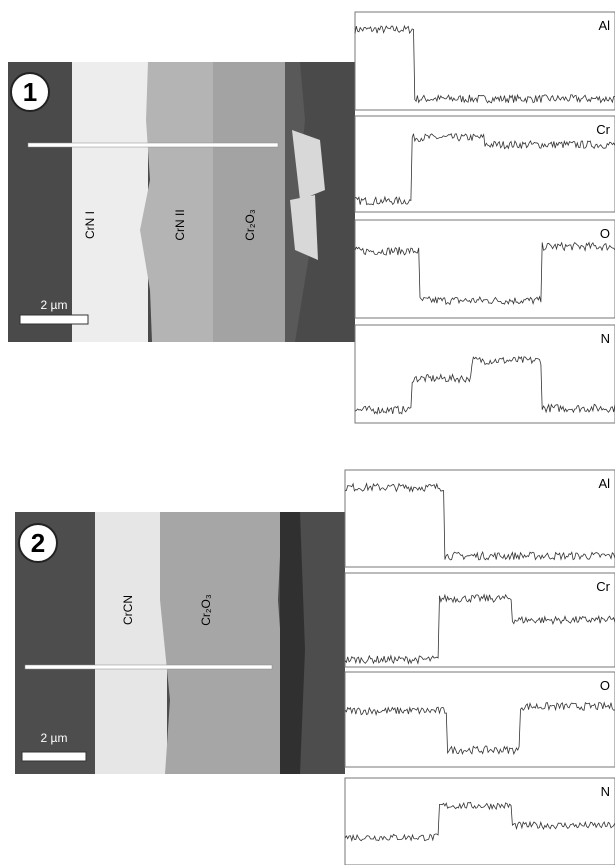  Describe the element at coordinates (180, 224) in the screenshot. I see `layer-label: CrN II` at that location.